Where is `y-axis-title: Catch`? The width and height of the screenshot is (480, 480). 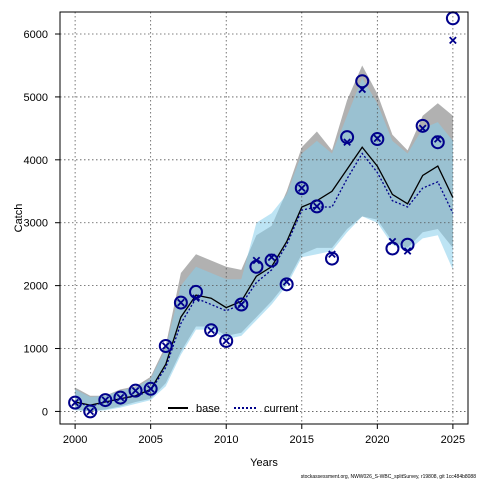
y-axis-title: Catch is located at coordinates (19, 218).